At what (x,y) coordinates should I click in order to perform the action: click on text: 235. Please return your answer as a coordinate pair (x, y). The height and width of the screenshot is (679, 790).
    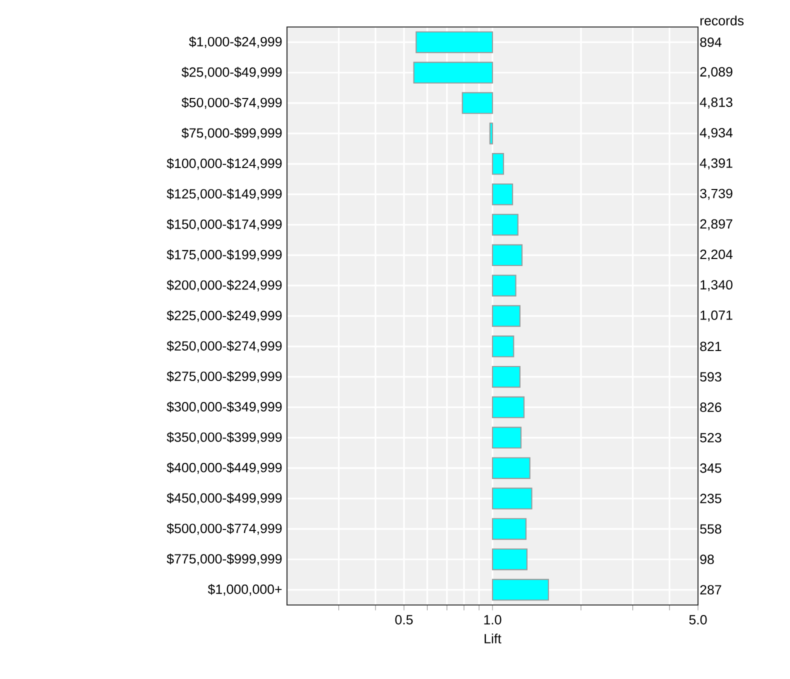
    Looking at the image, I should click on (711, 499).